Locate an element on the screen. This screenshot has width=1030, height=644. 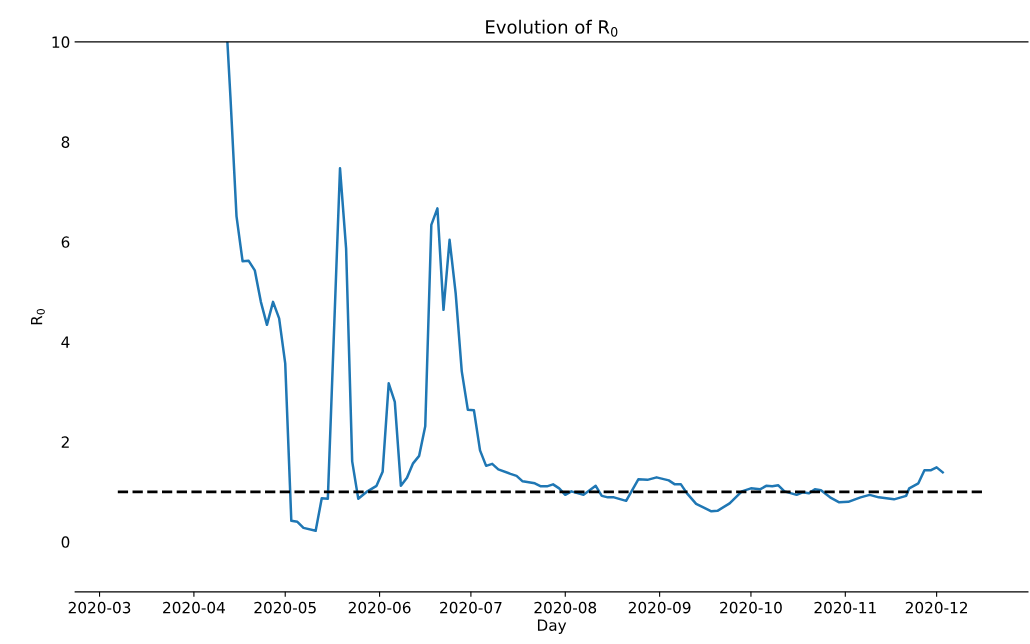
x-tick-label: 2020-08 is located at coordinates (565, 607).